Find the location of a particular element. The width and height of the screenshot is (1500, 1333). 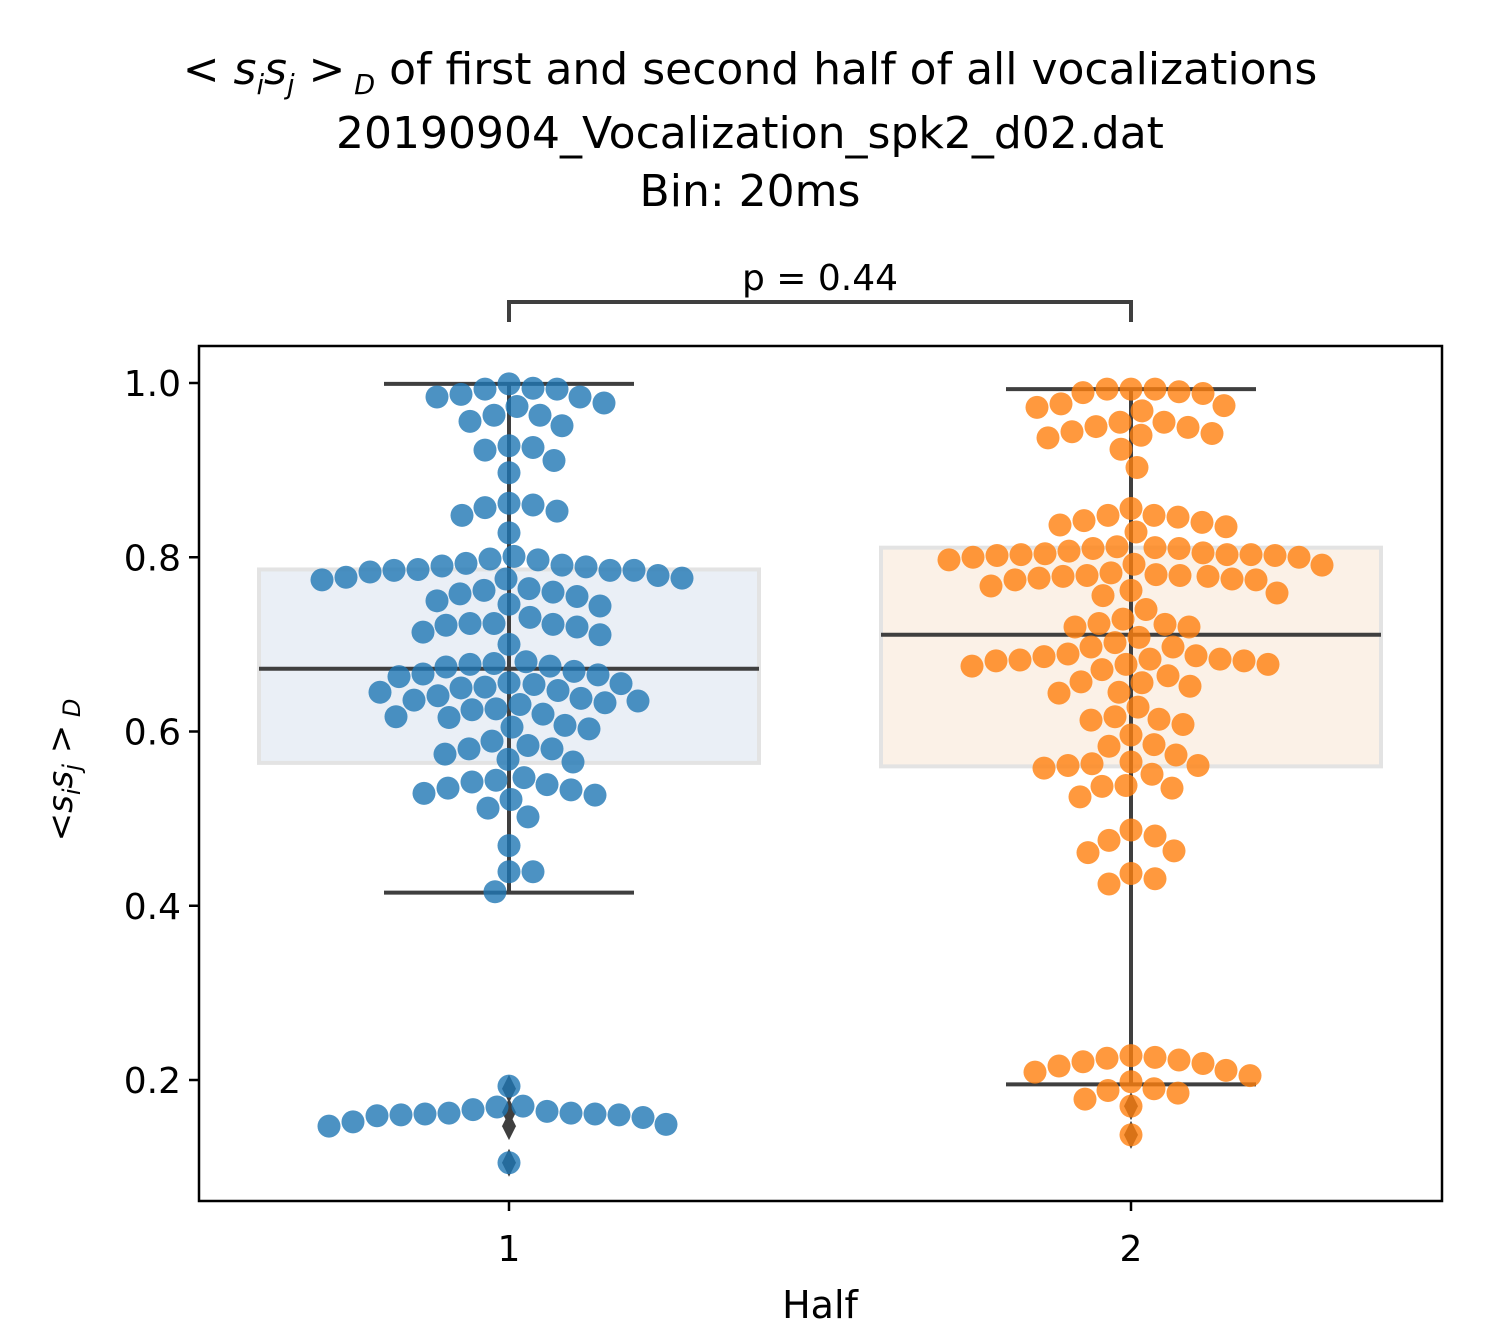

y-tick-label: 1.0 is located at coordinates (152, 384).